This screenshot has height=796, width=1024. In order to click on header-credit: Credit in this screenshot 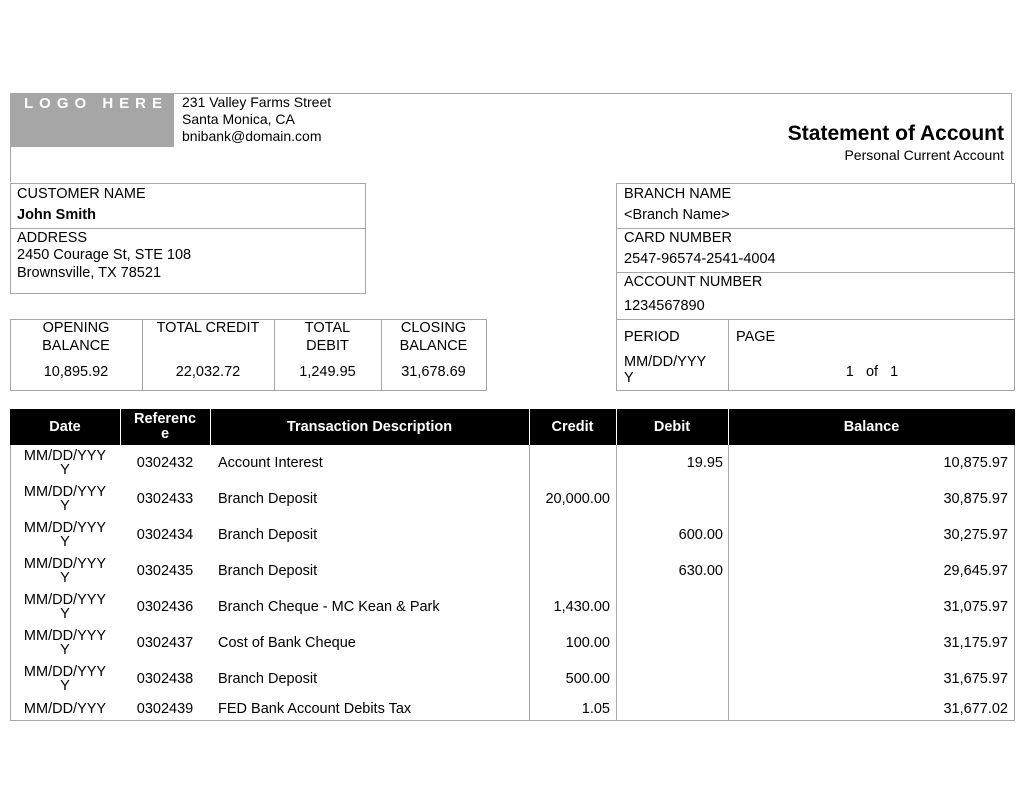, I will do `click(572, 426)`.